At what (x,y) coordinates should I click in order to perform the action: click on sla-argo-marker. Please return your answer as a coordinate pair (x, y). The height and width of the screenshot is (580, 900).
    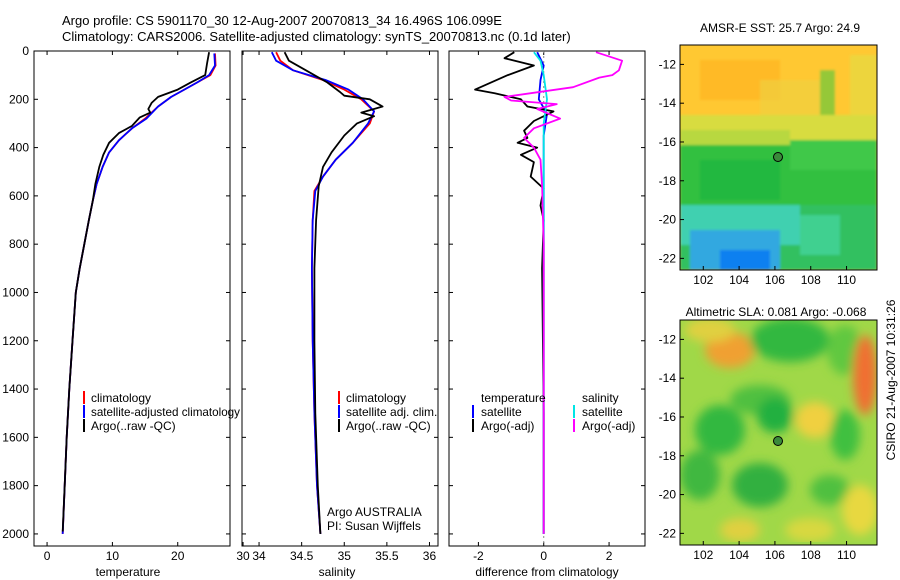
    Looking at the image, I should click on (778, 441).